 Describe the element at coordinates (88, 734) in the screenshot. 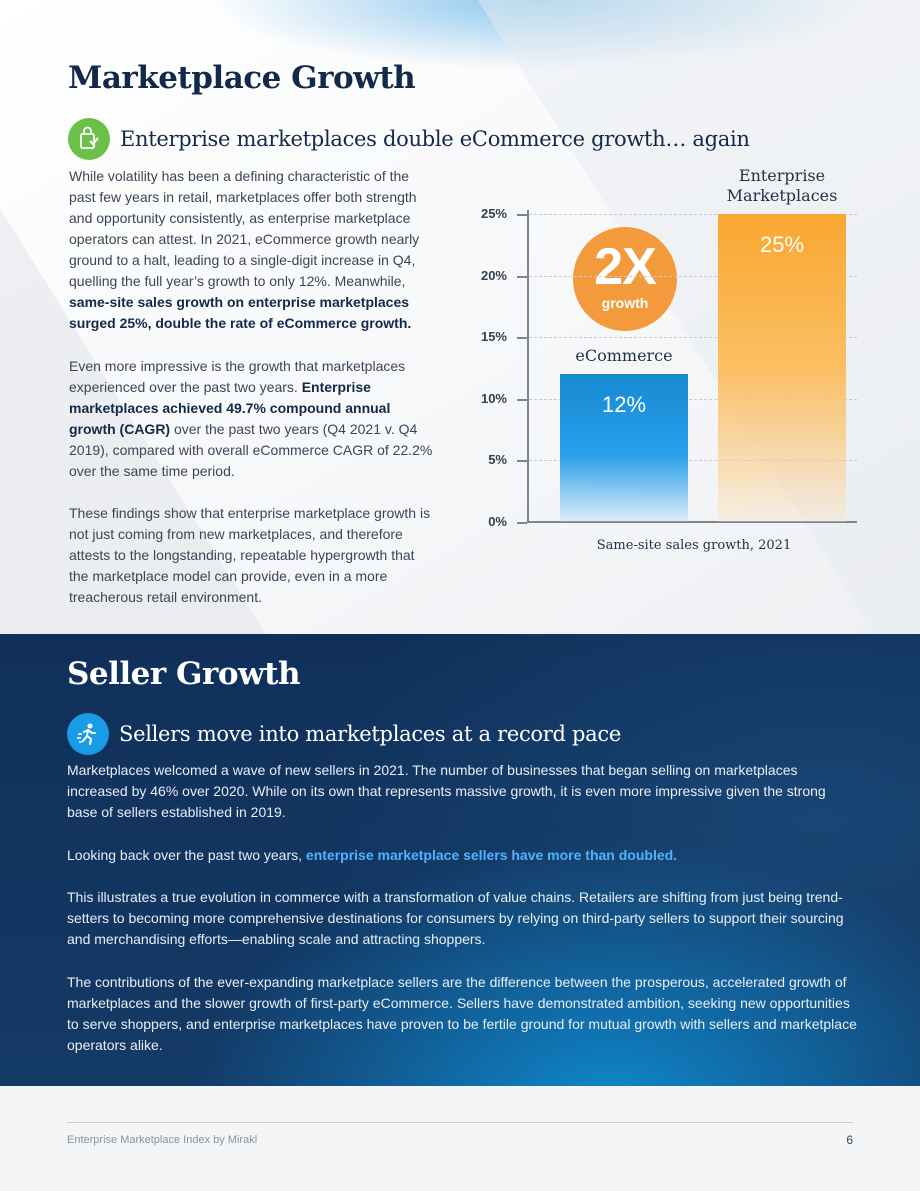

I see `running-person-icon` at that location.